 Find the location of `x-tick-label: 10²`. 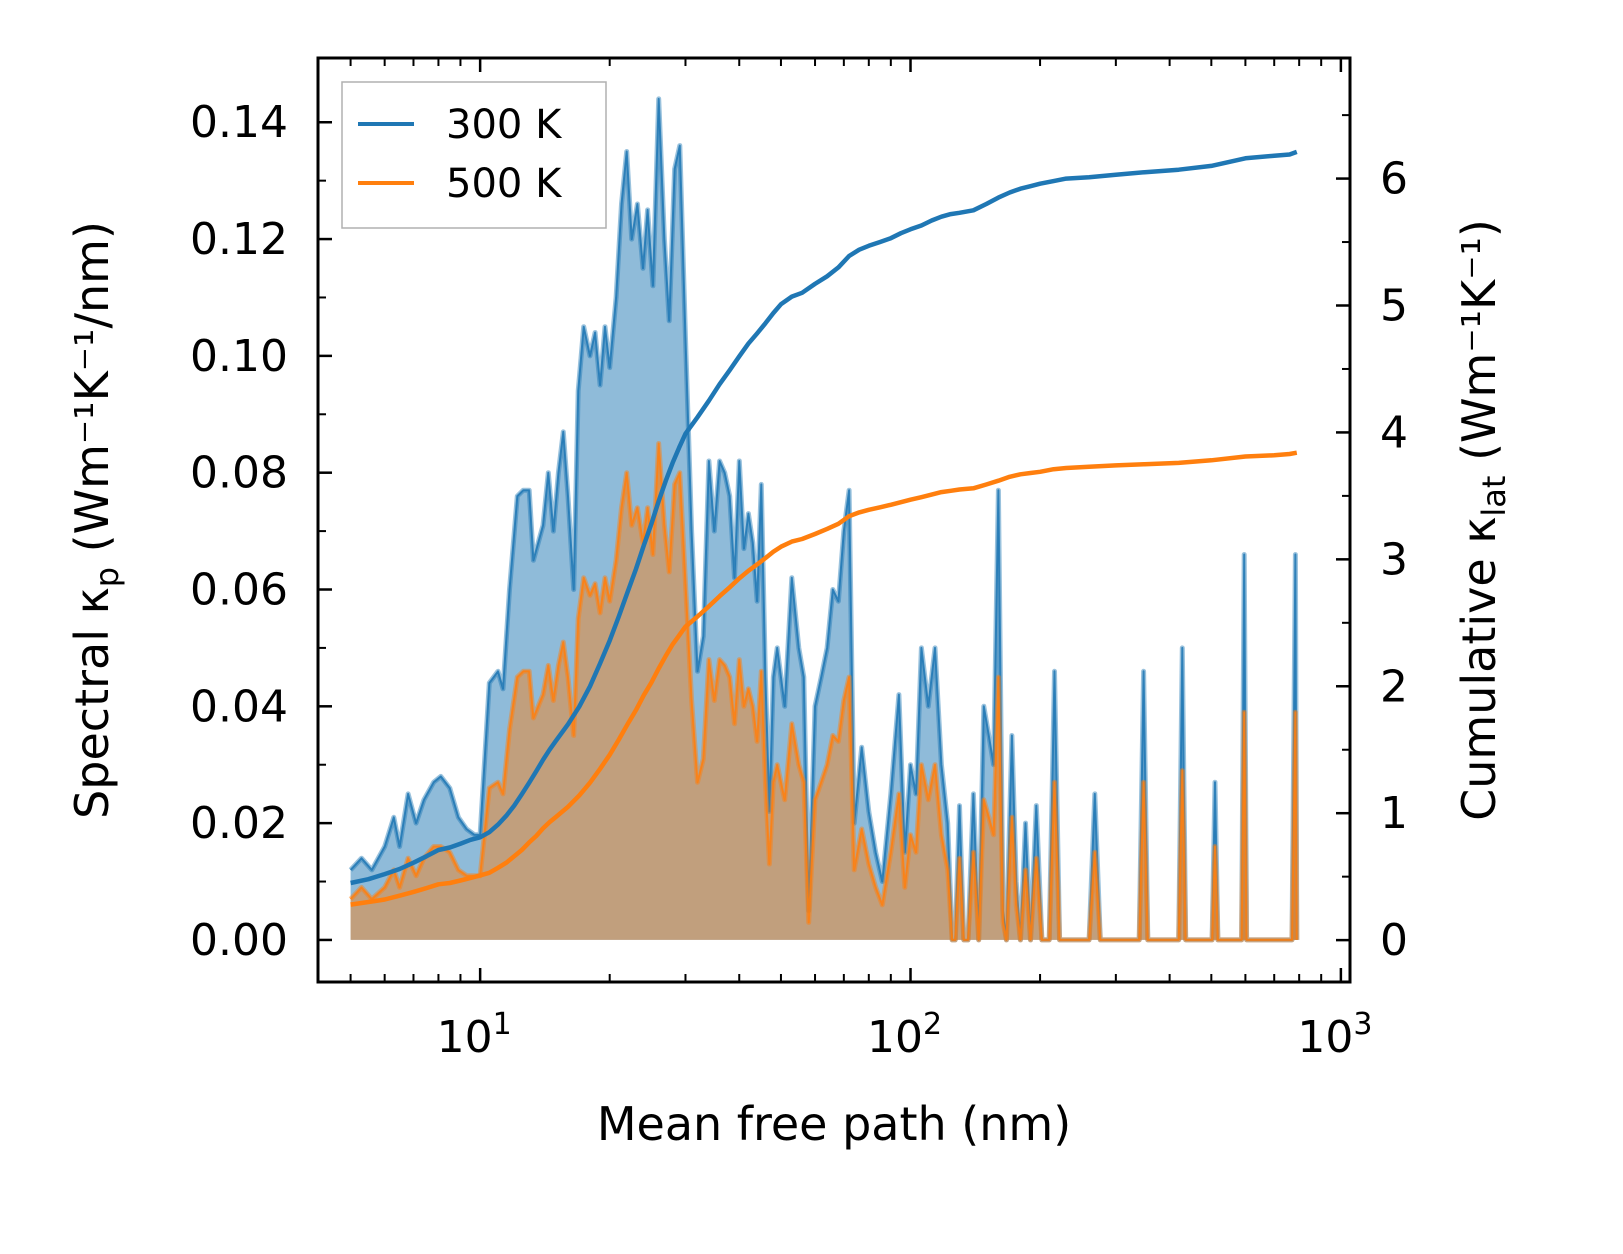

x-tick-label: 10² is located at coordinates (904, 1035).